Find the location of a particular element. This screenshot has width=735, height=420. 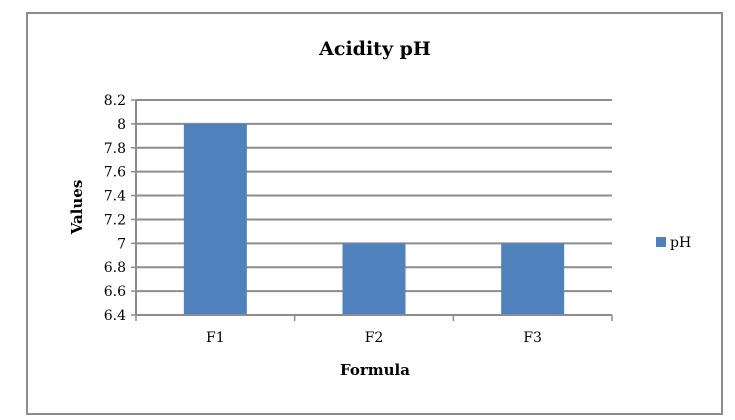

x-tick-label: F3 is located at coordinates (532, 338).